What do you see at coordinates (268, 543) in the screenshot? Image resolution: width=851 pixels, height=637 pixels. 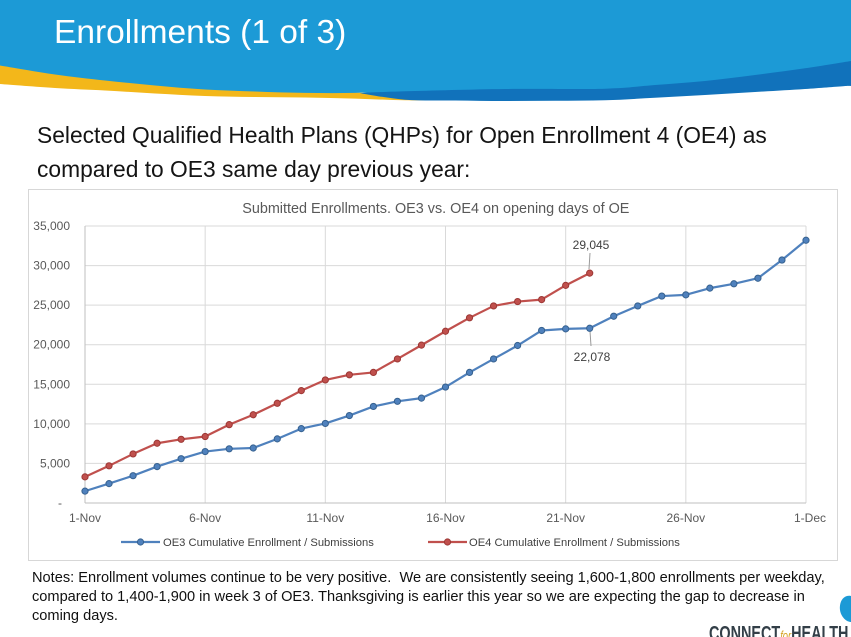 I see `svg-text:OE3 Cumulative Enrollment / Su: OE3 Cumulative Enrollment / Submissions` at bounding box center [268, 543].